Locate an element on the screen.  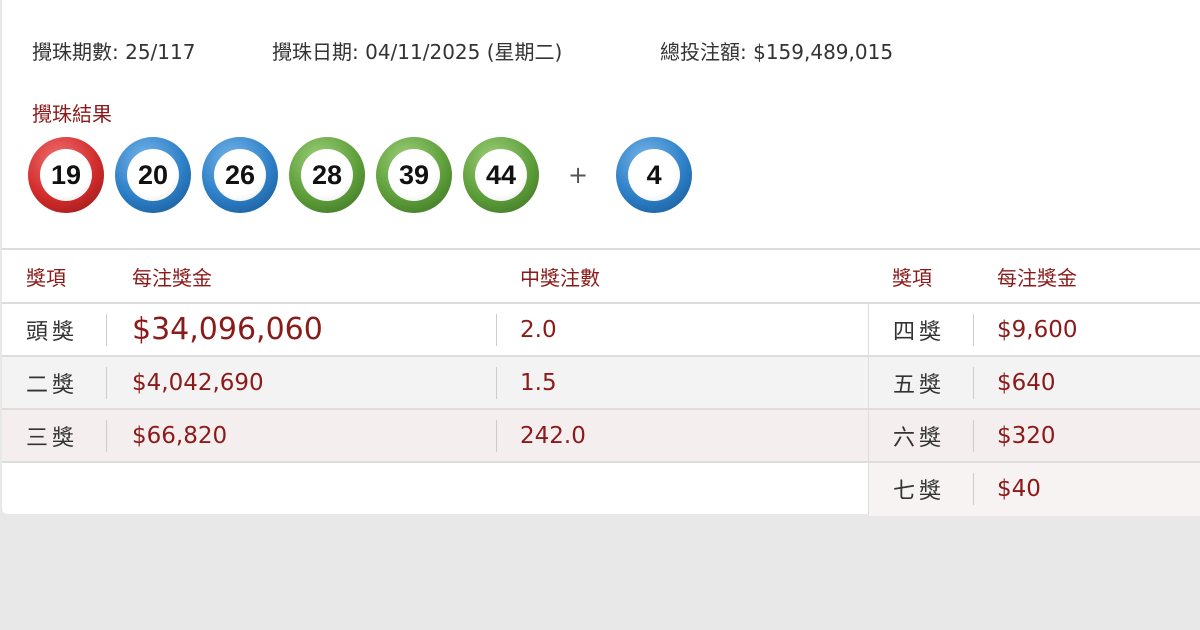
prize-amount: $40 is located at coordinates (1019, 488).